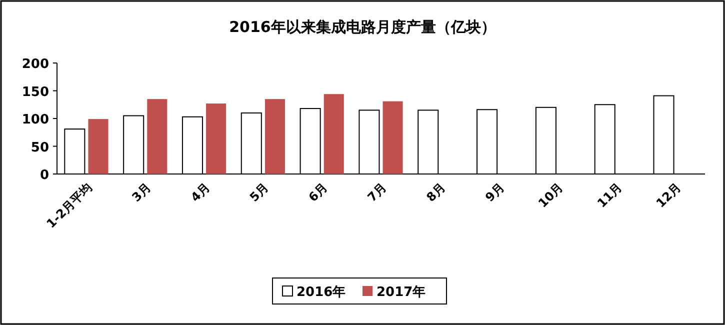 This screenshot has width=725, height=325. Describe the element at coordinates (141, 192) in the screenshot. I see `x-tick-label: 3月` at that location.